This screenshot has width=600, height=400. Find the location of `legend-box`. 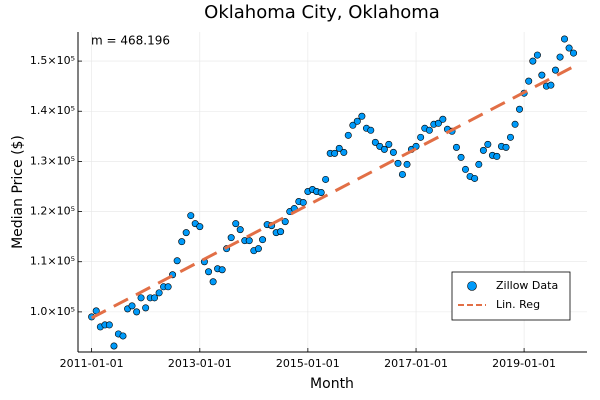

legend-box is located at coordinates (511, 296).